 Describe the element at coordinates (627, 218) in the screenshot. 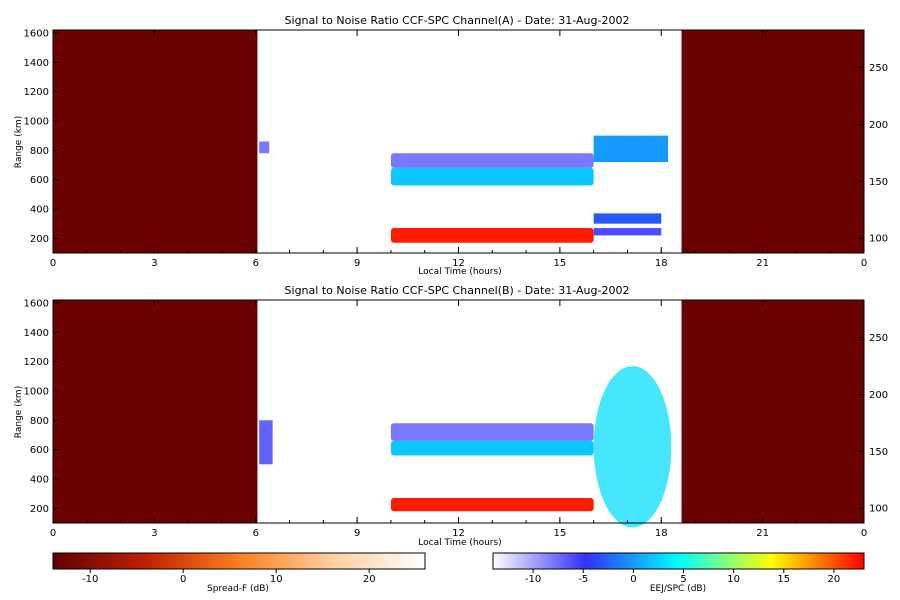

I see `heatmap-region-afternoon-echo-mid` at that location.